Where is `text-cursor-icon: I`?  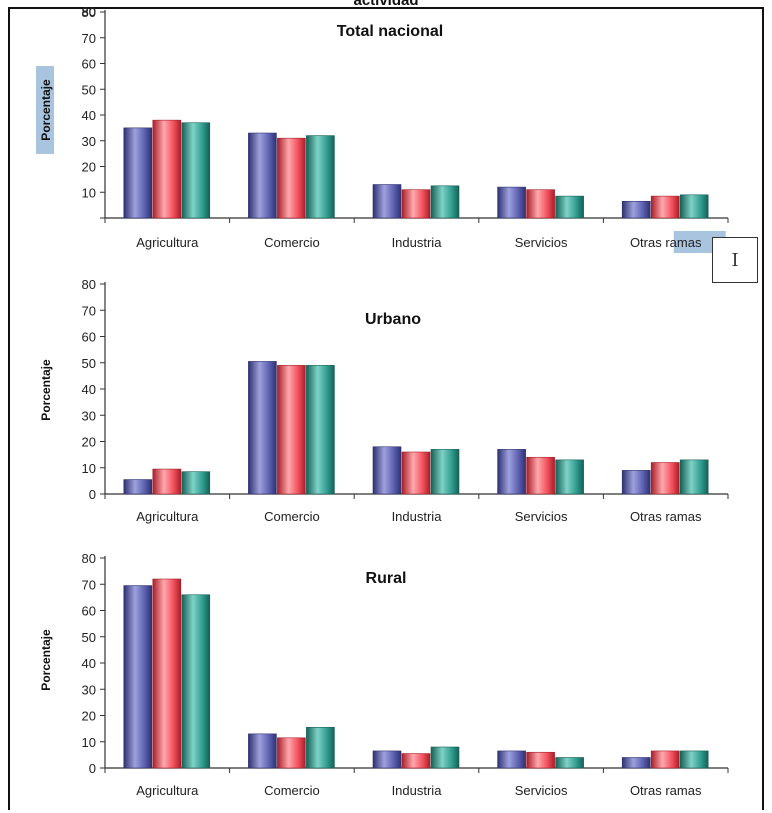
text-cursor-icon: I is located at coordinates (735, 260).